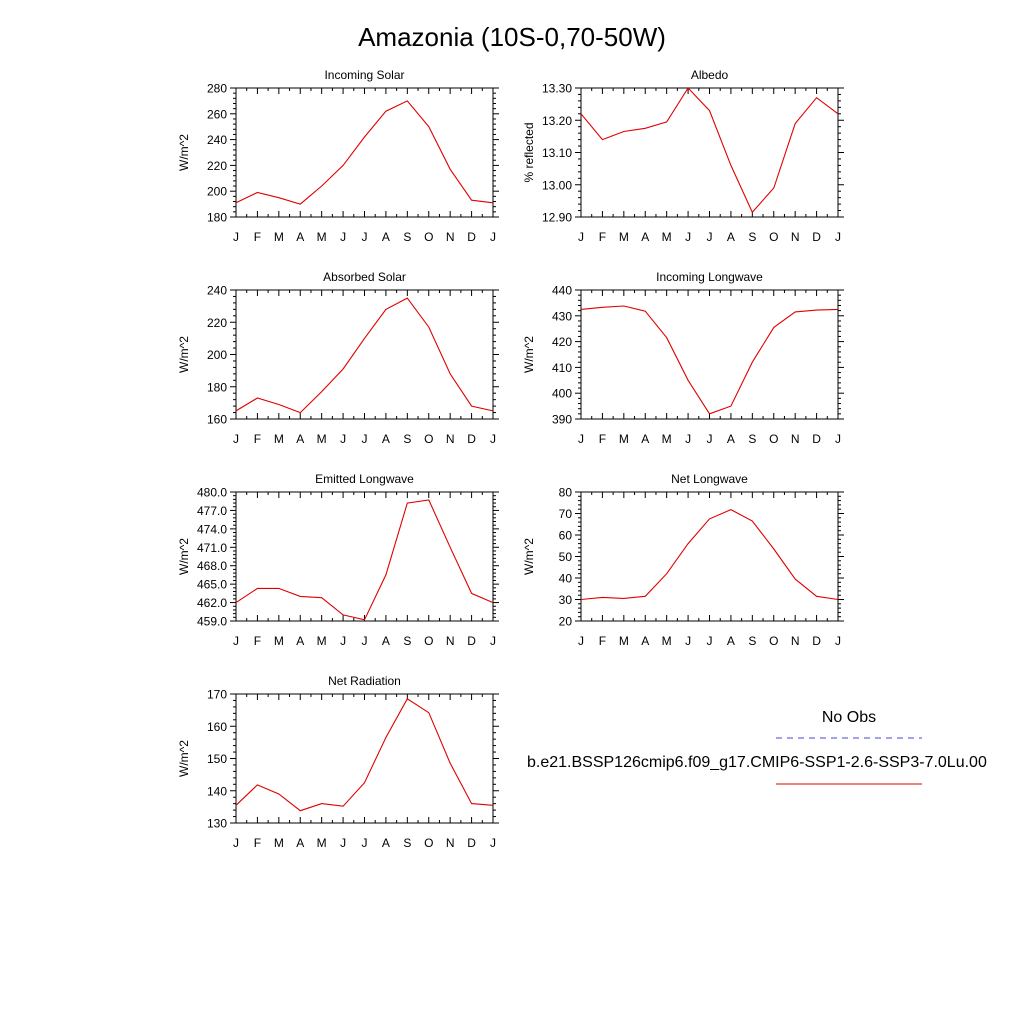 The image size is (1024, 1024). Describe the element at coordinates (364, 75) in the screenshot. I see `chart-title: Incoming Solar` at that location.